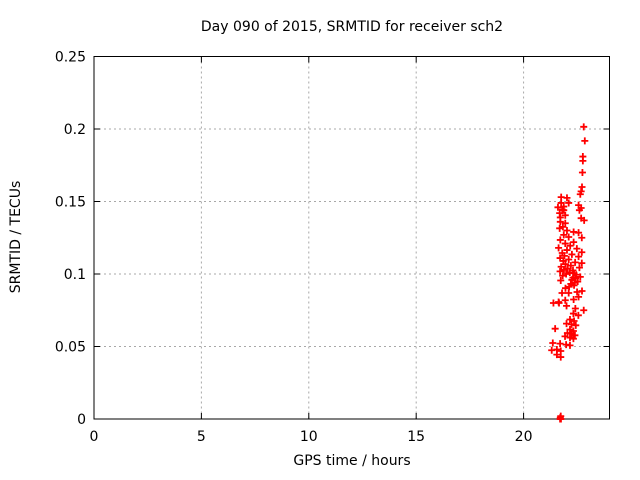  Describe the element at coordinates (309, 437) in the screenshot. I see `x-tick-label: 10` at that location.